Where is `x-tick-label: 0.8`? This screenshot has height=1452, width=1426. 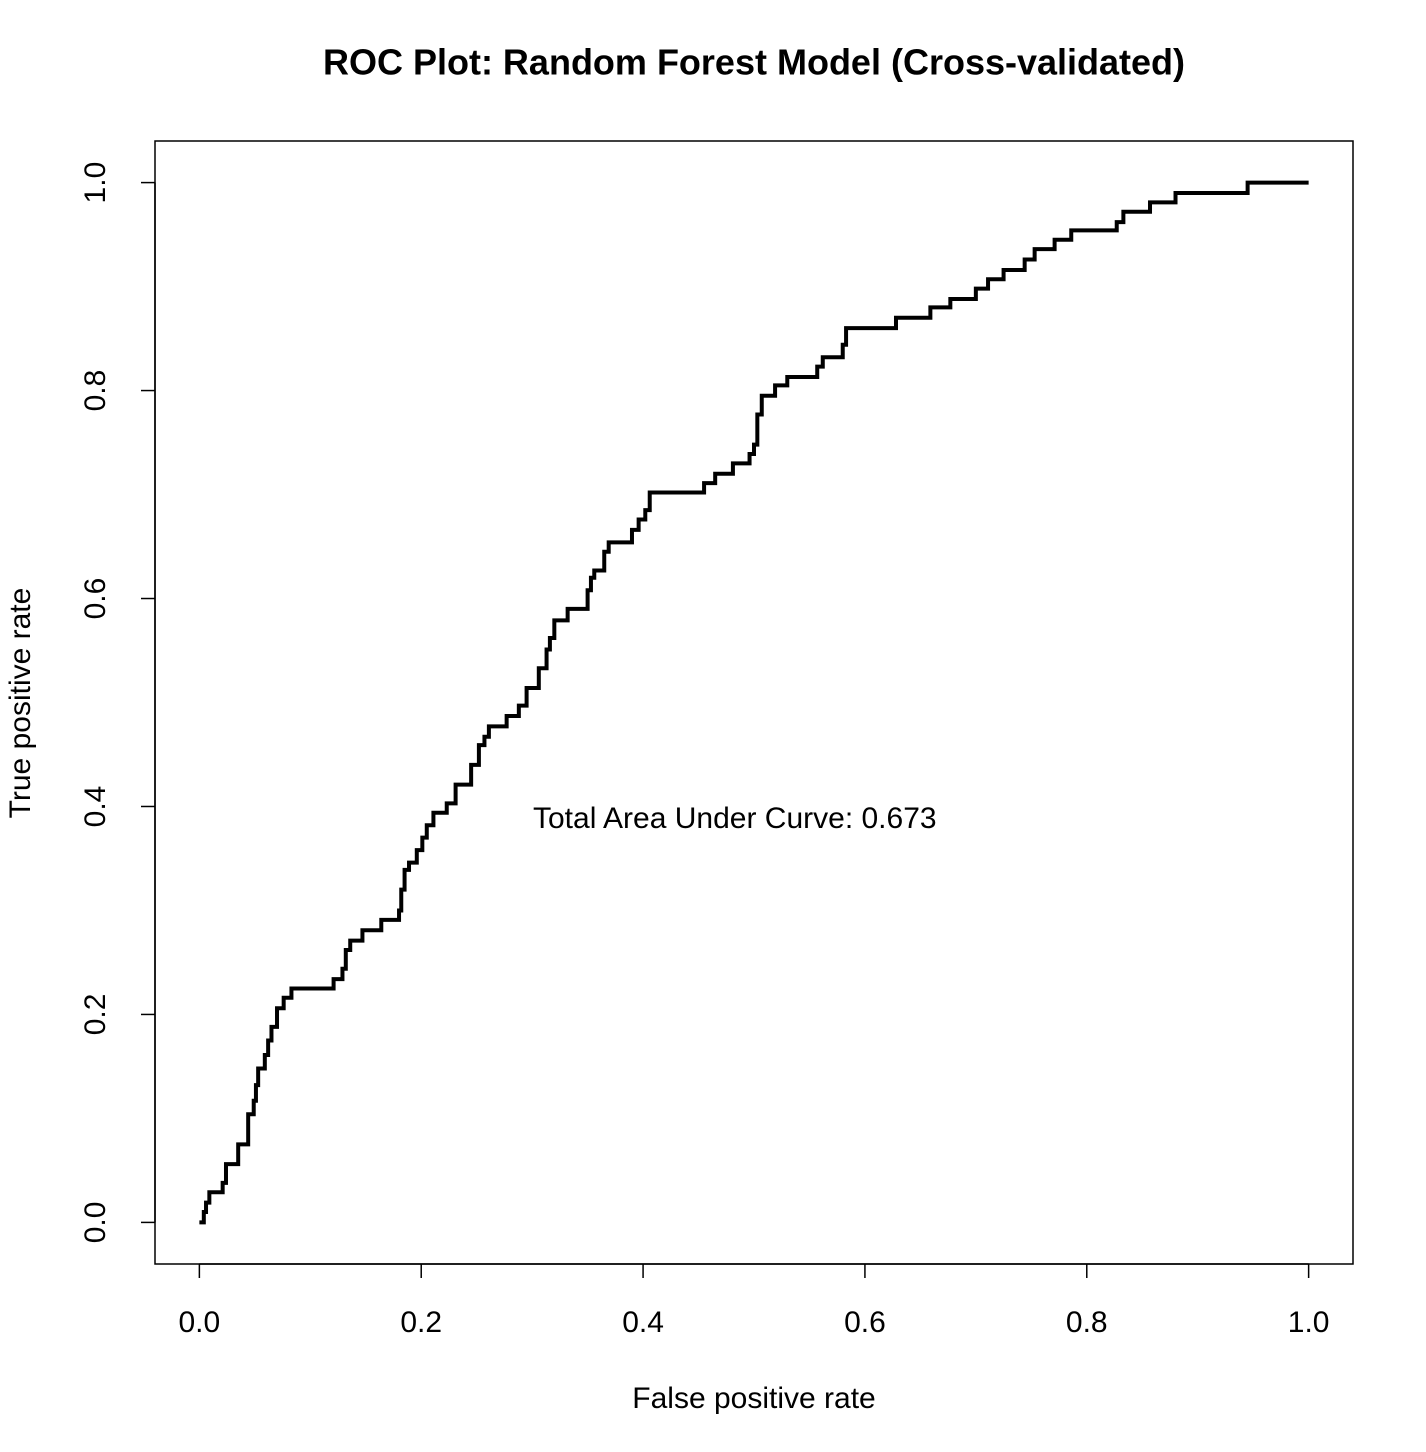 x-tick-label: 0.8 is located at coordinates (1087, 1322).